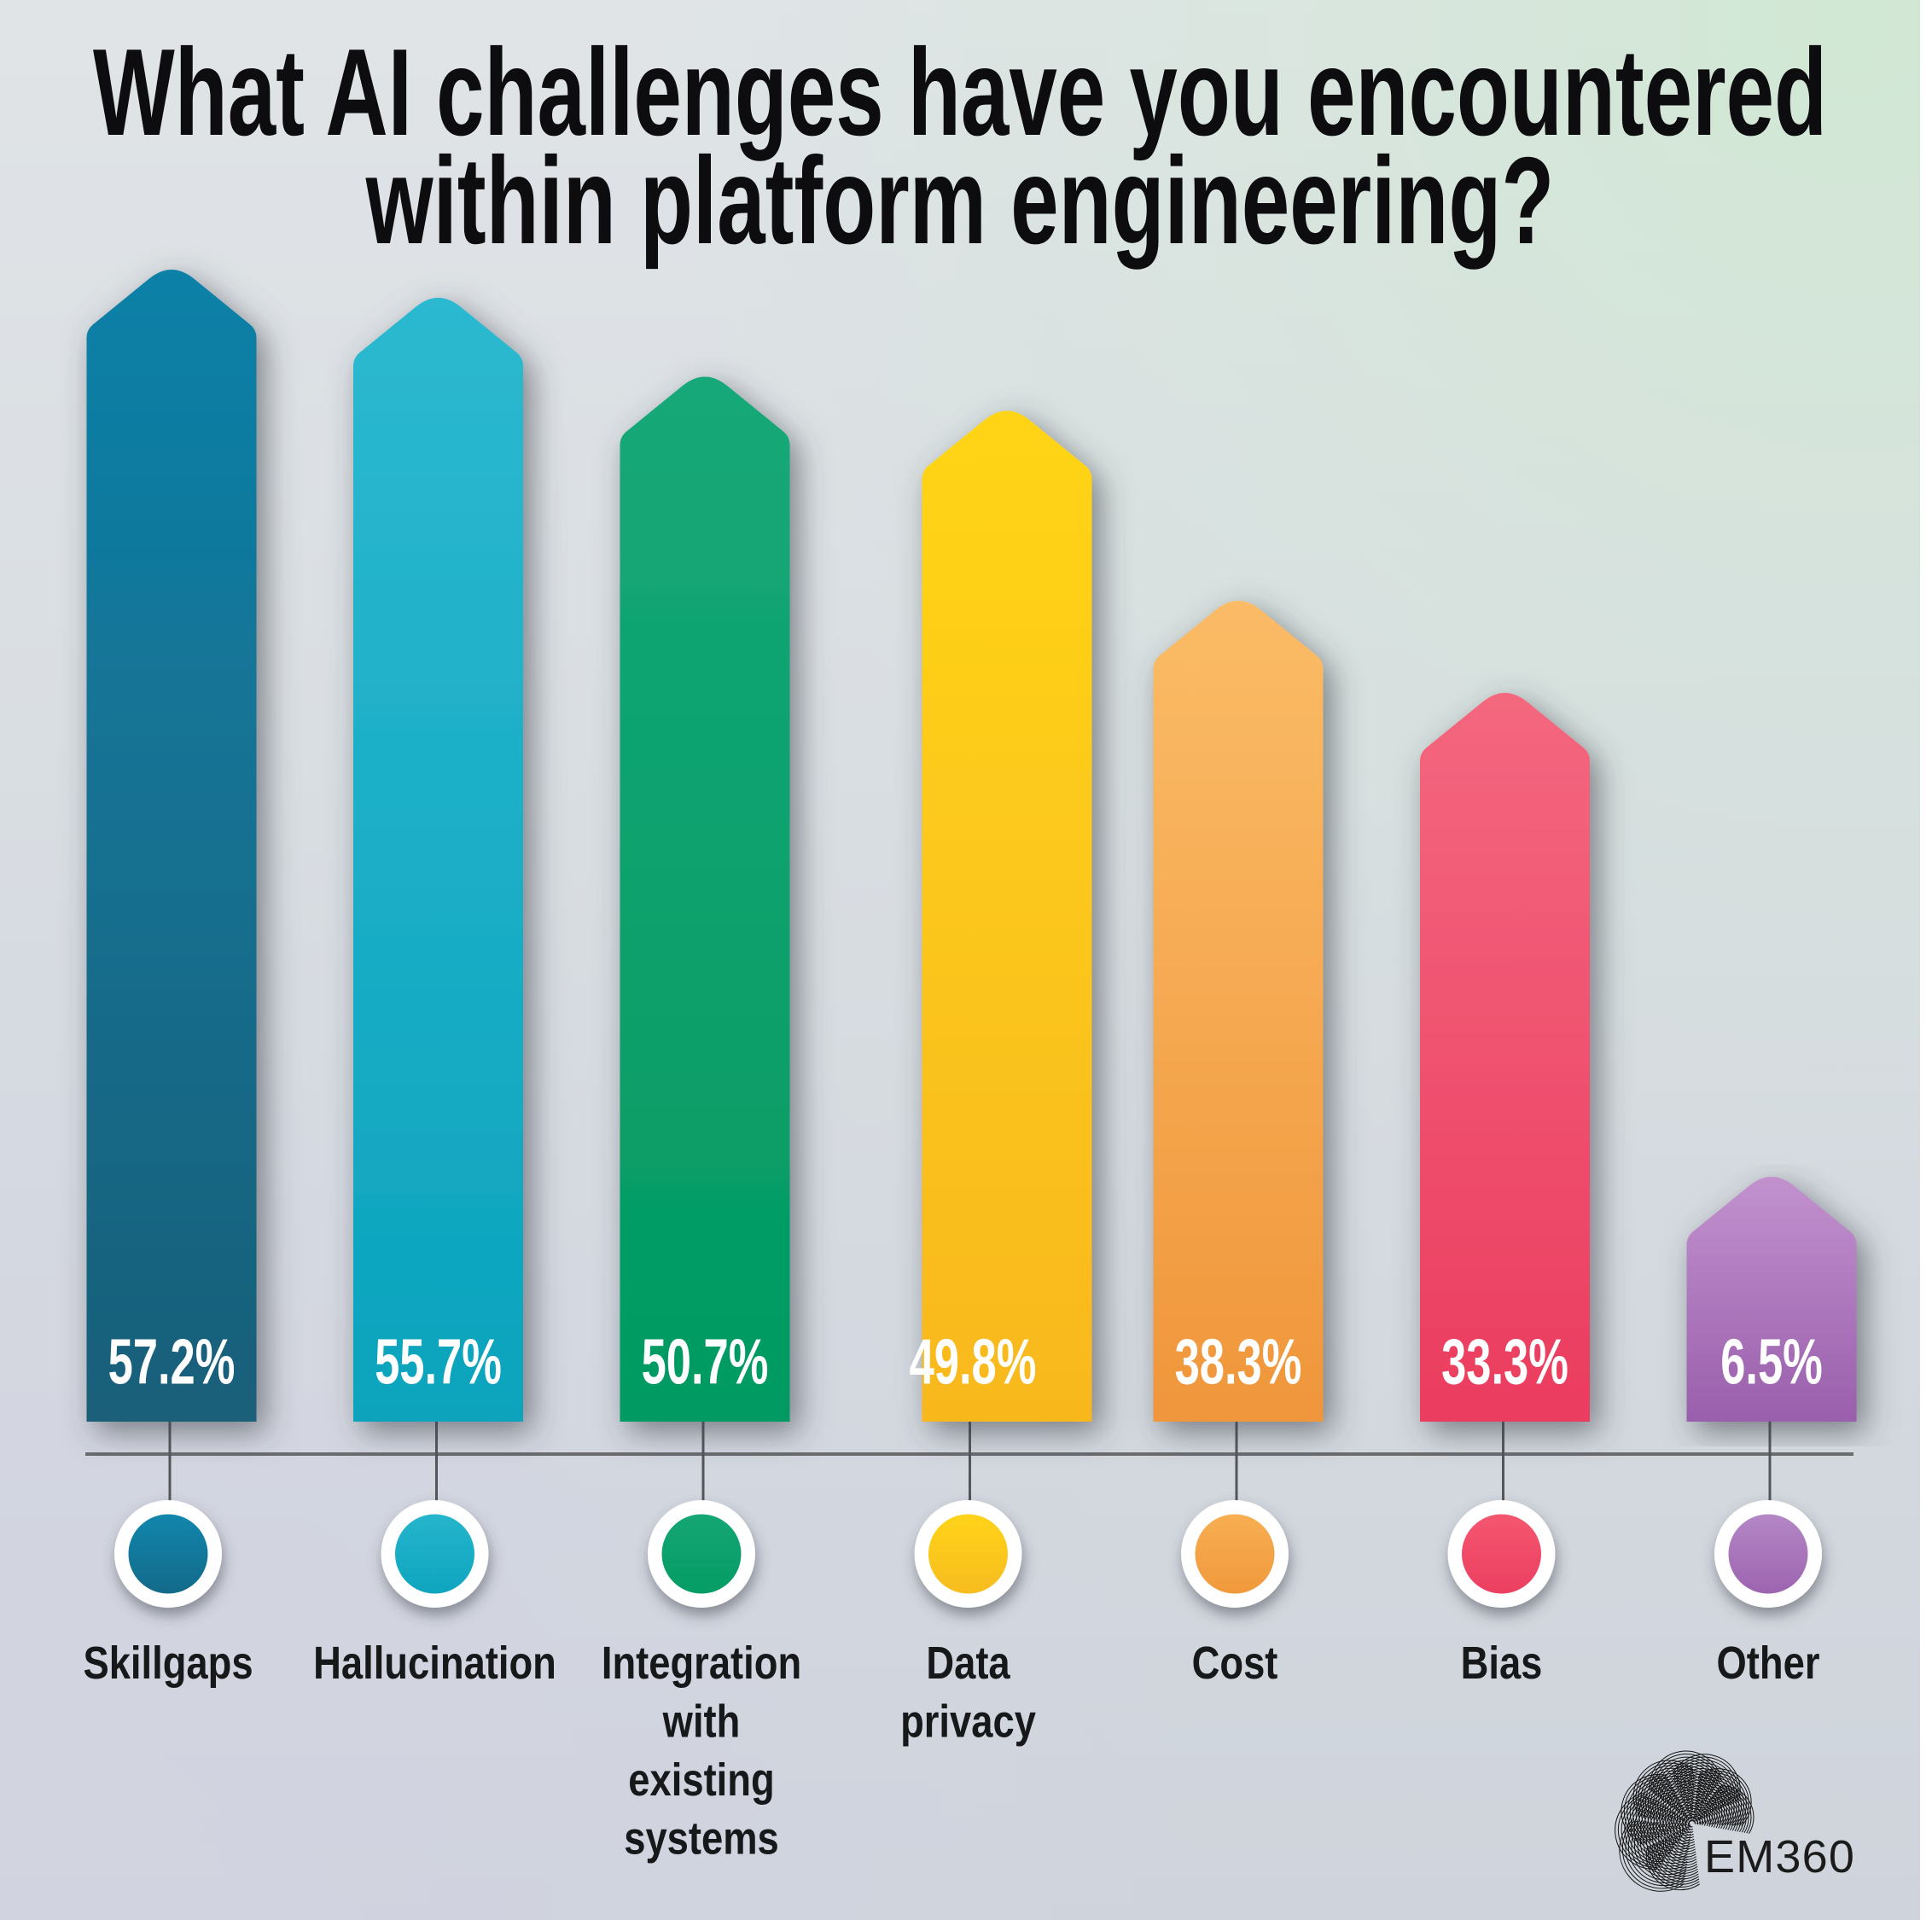  I want to click on svg-text: 57.2%, so click(172, 1361).